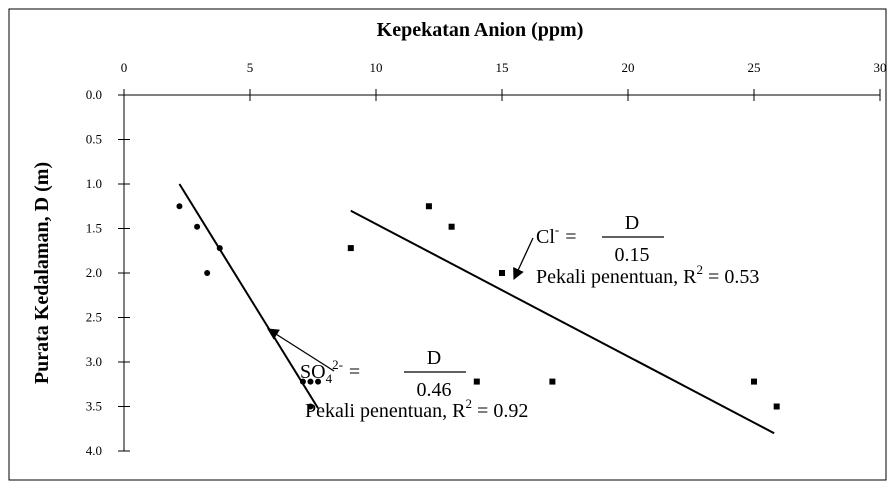 The image size is (896, 490). Describe the element at coordinates (880, 67) in the screenshot. I see `x-tick-label: 30` at that location.